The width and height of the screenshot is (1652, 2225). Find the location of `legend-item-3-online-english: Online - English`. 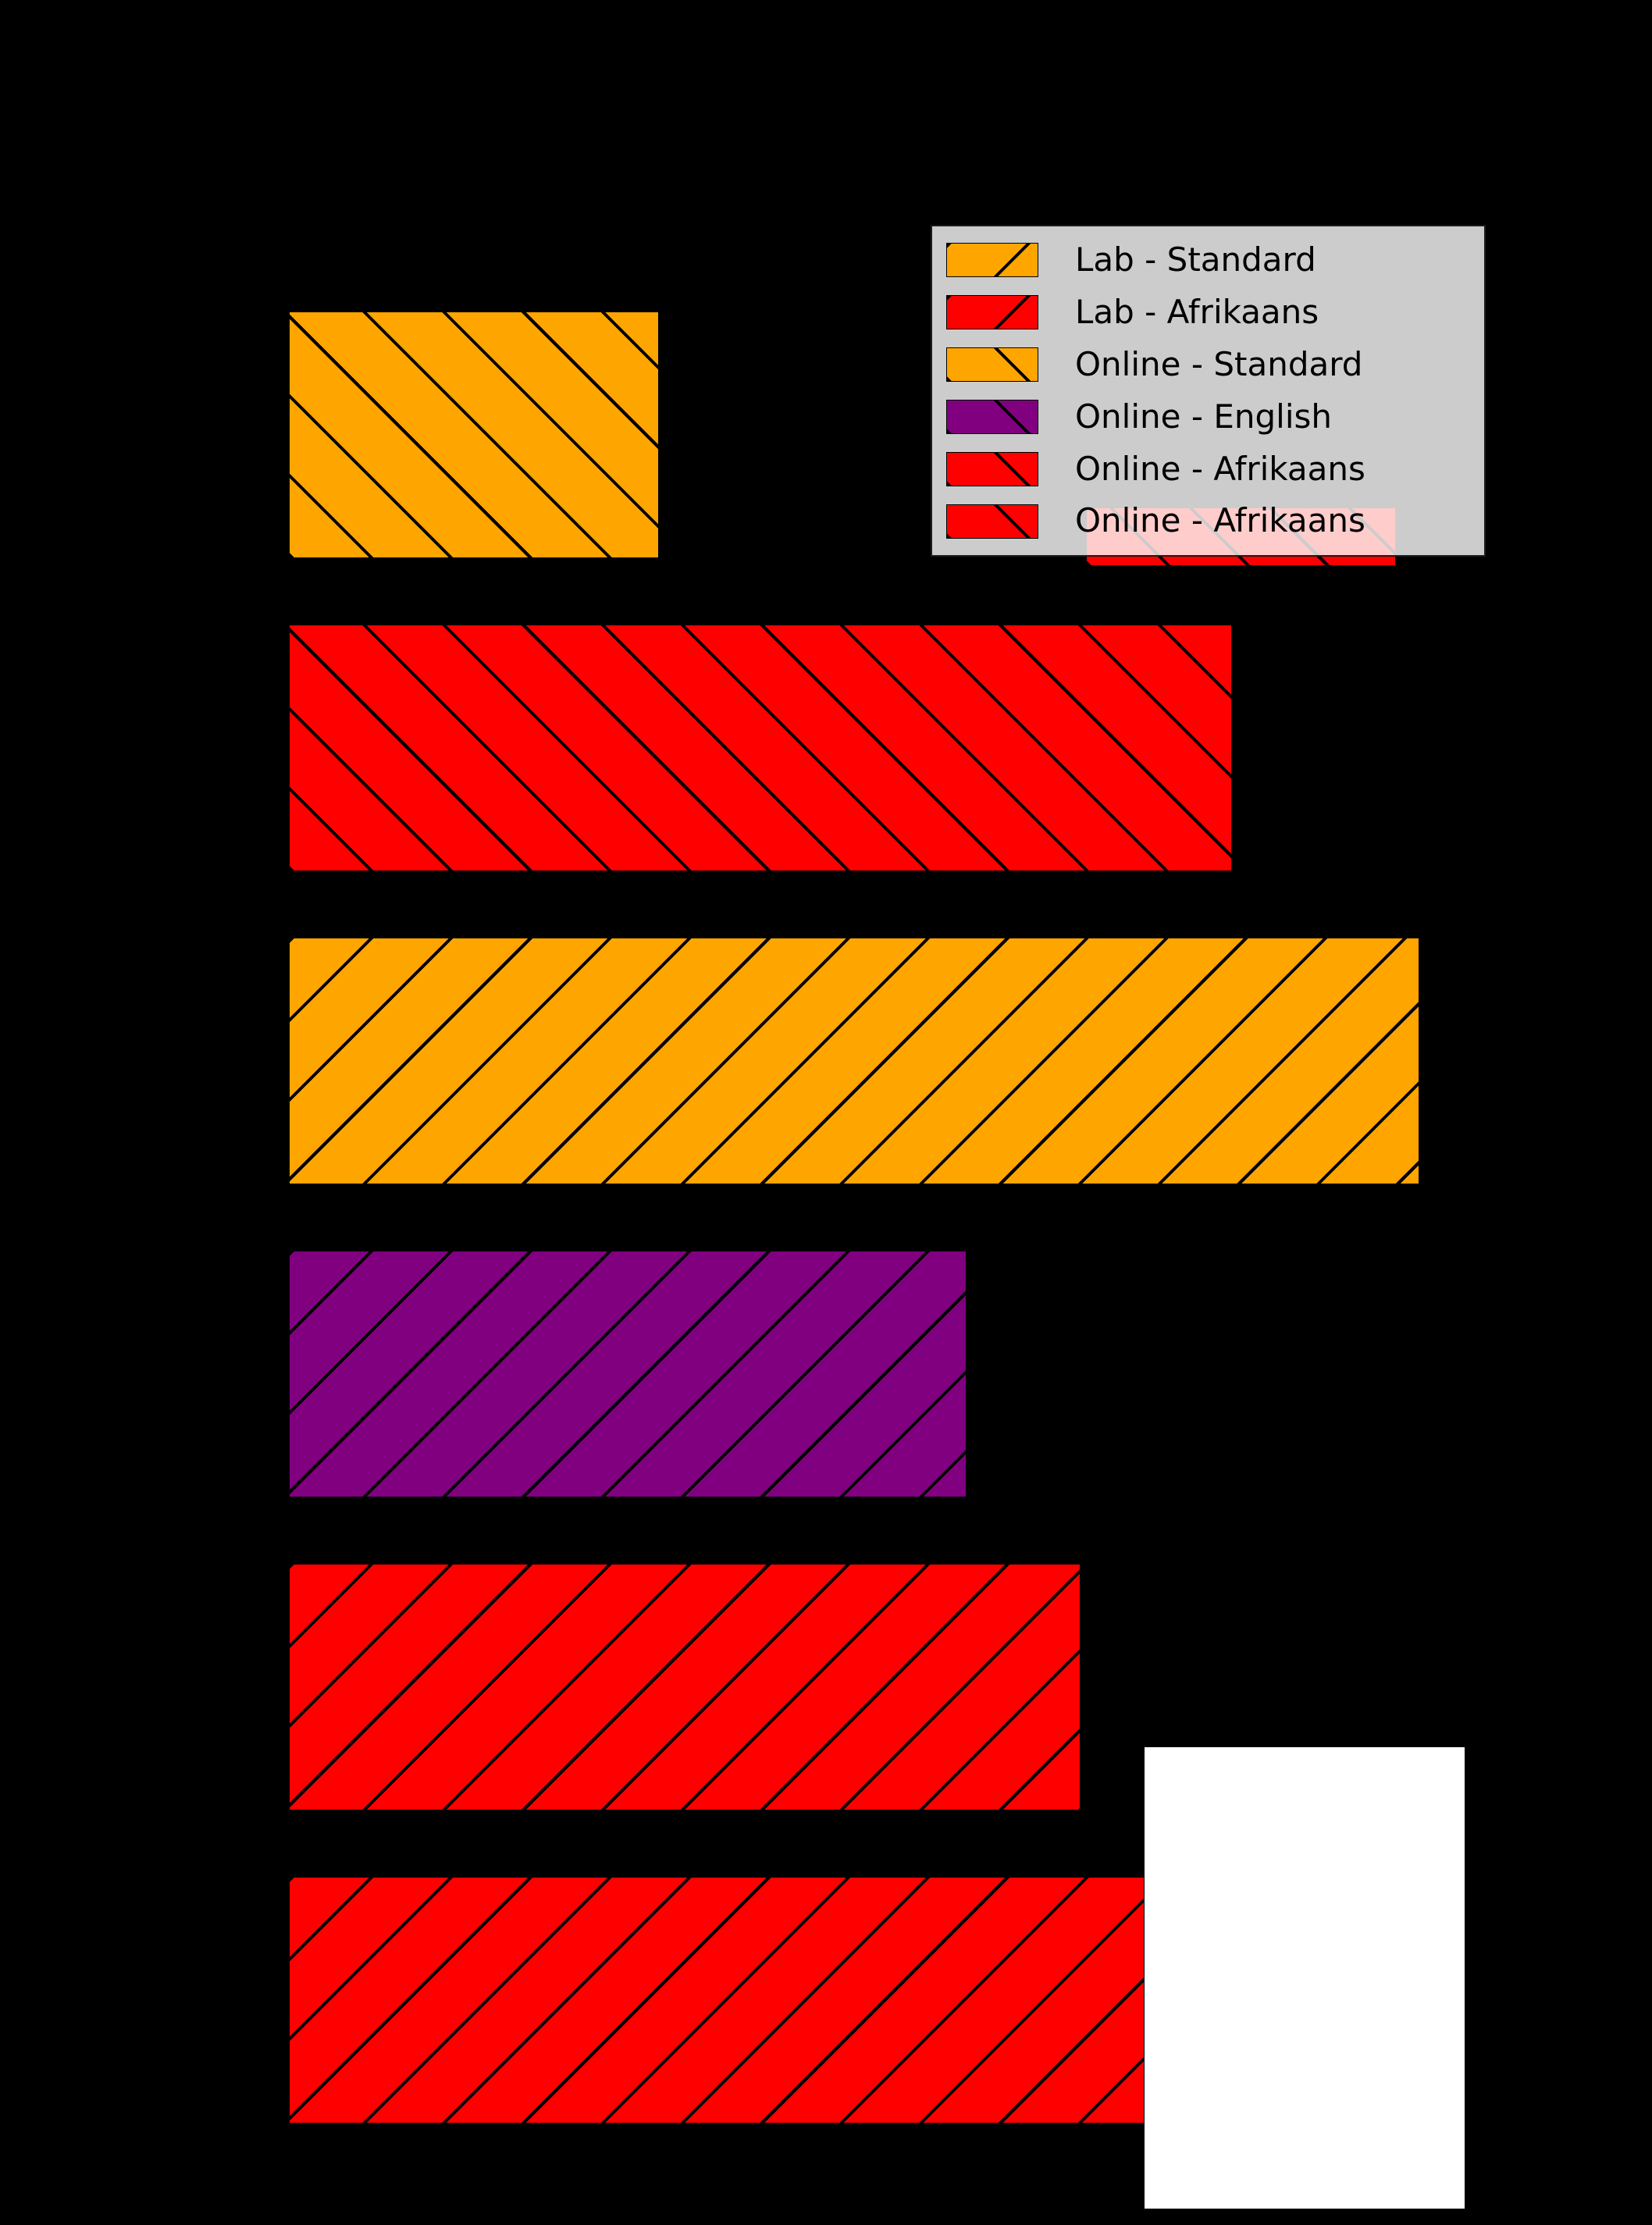

legend-item-3-online-english: Online - English is located at coordinates (1208, 416).